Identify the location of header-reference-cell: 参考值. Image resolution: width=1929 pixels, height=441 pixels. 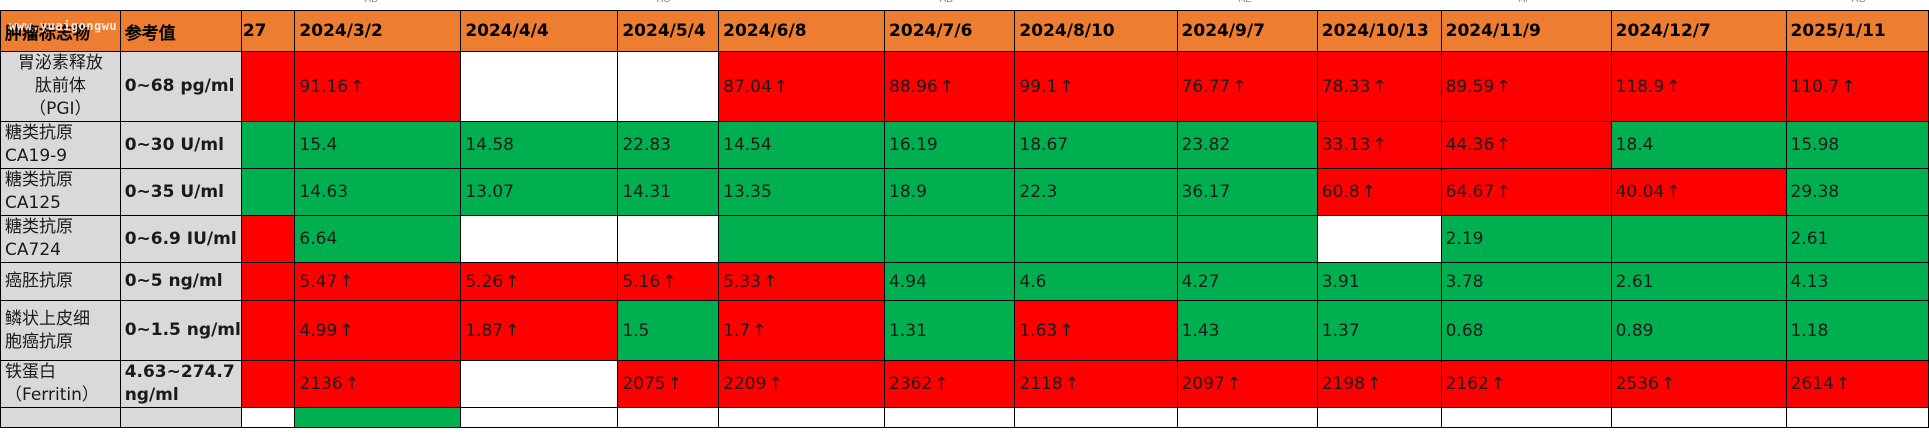
(180, 31).